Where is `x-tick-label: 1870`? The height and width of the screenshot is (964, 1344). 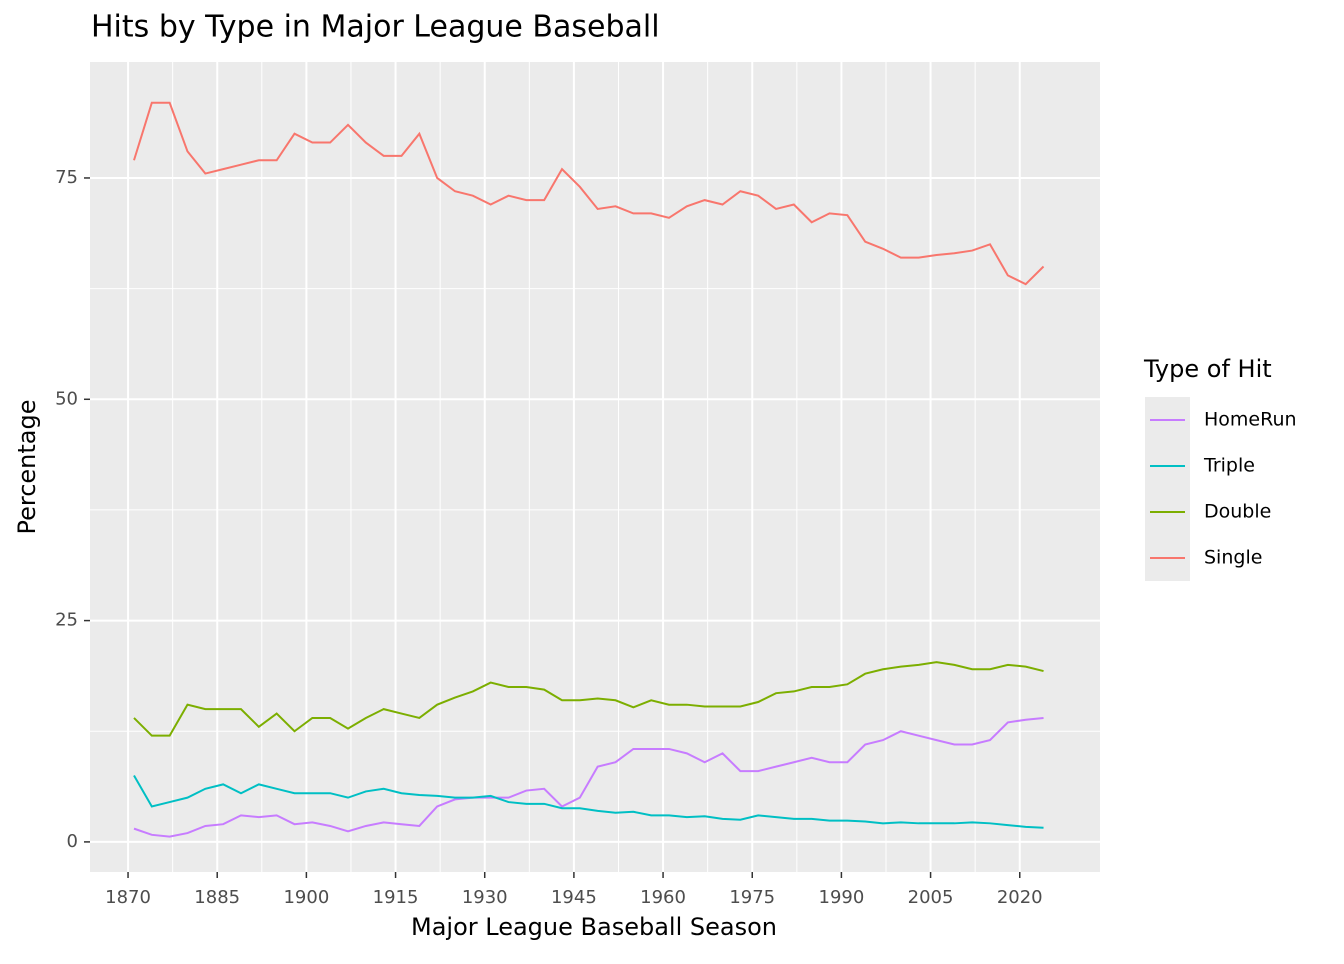
x-tick-label: 1870 is located at coordinates (128, 897).